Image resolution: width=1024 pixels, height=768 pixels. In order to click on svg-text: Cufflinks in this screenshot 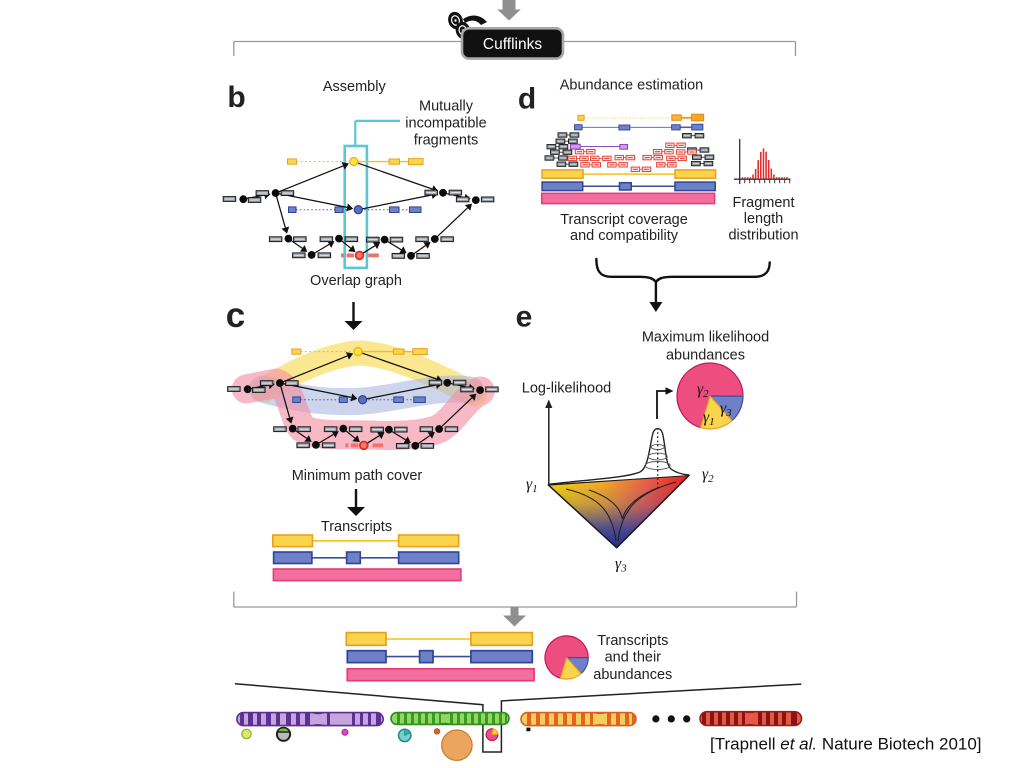, I will do `click(512, 44)`.